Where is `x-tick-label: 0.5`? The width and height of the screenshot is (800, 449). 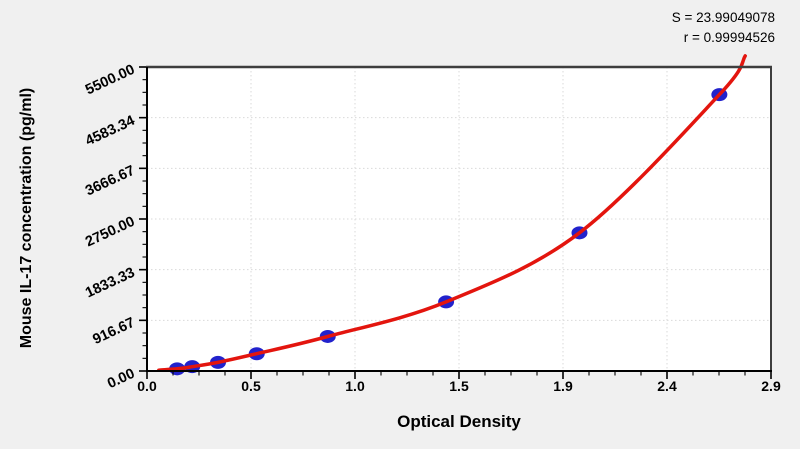 x-tick-label: 0.5 is located at coordinates (251, 386).